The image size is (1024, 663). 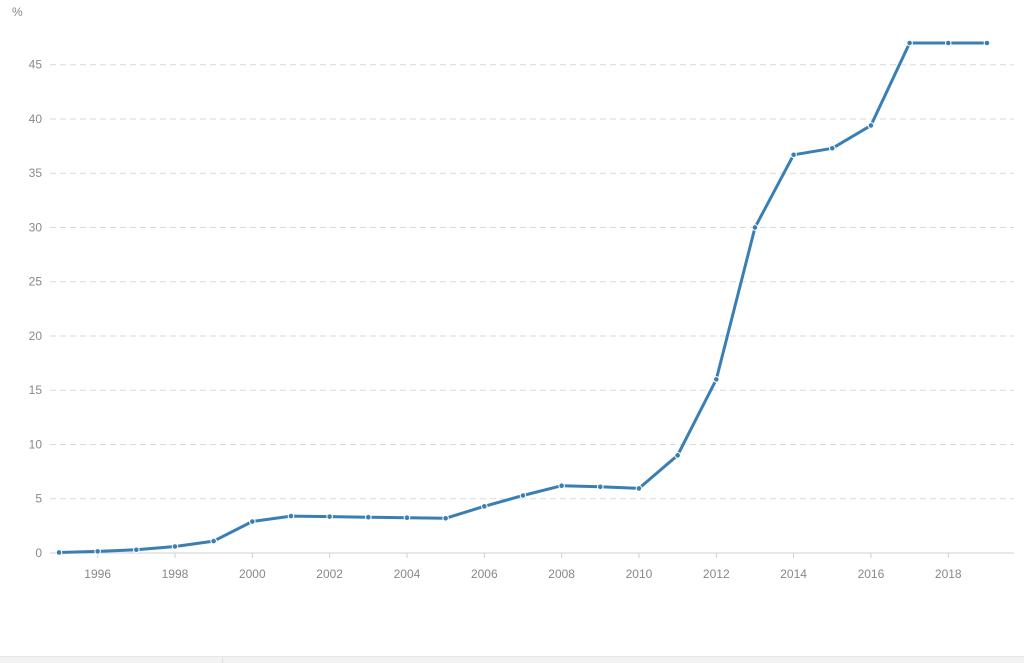 What do you see at coordinates (36, 336) in the screenshot?
I see `y-tick-label: 20` at bounding box center [36, 336].